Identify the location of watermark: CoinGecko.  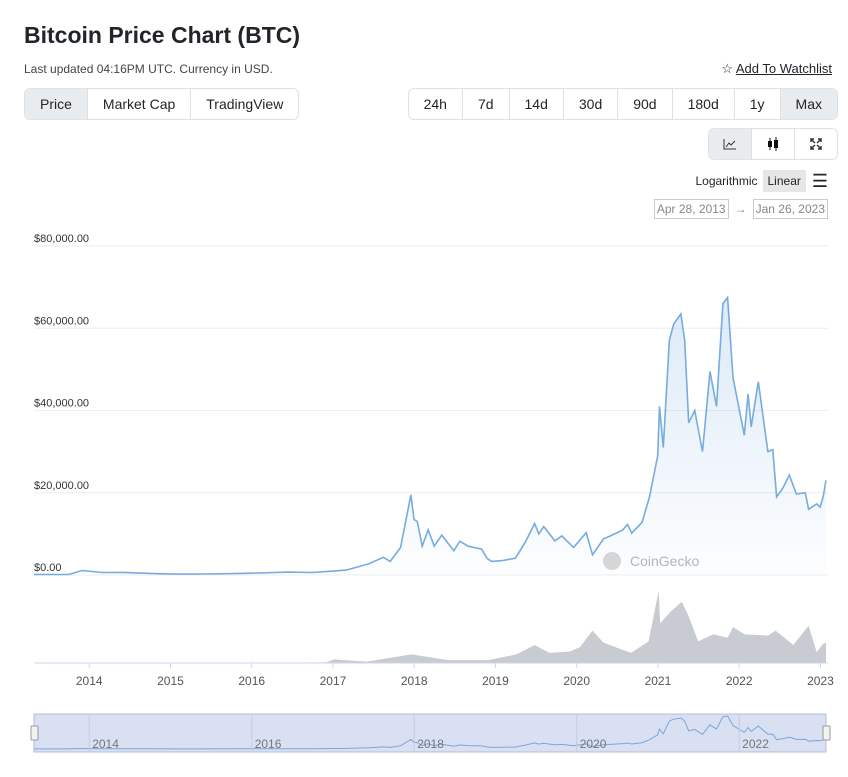
(651, 561).